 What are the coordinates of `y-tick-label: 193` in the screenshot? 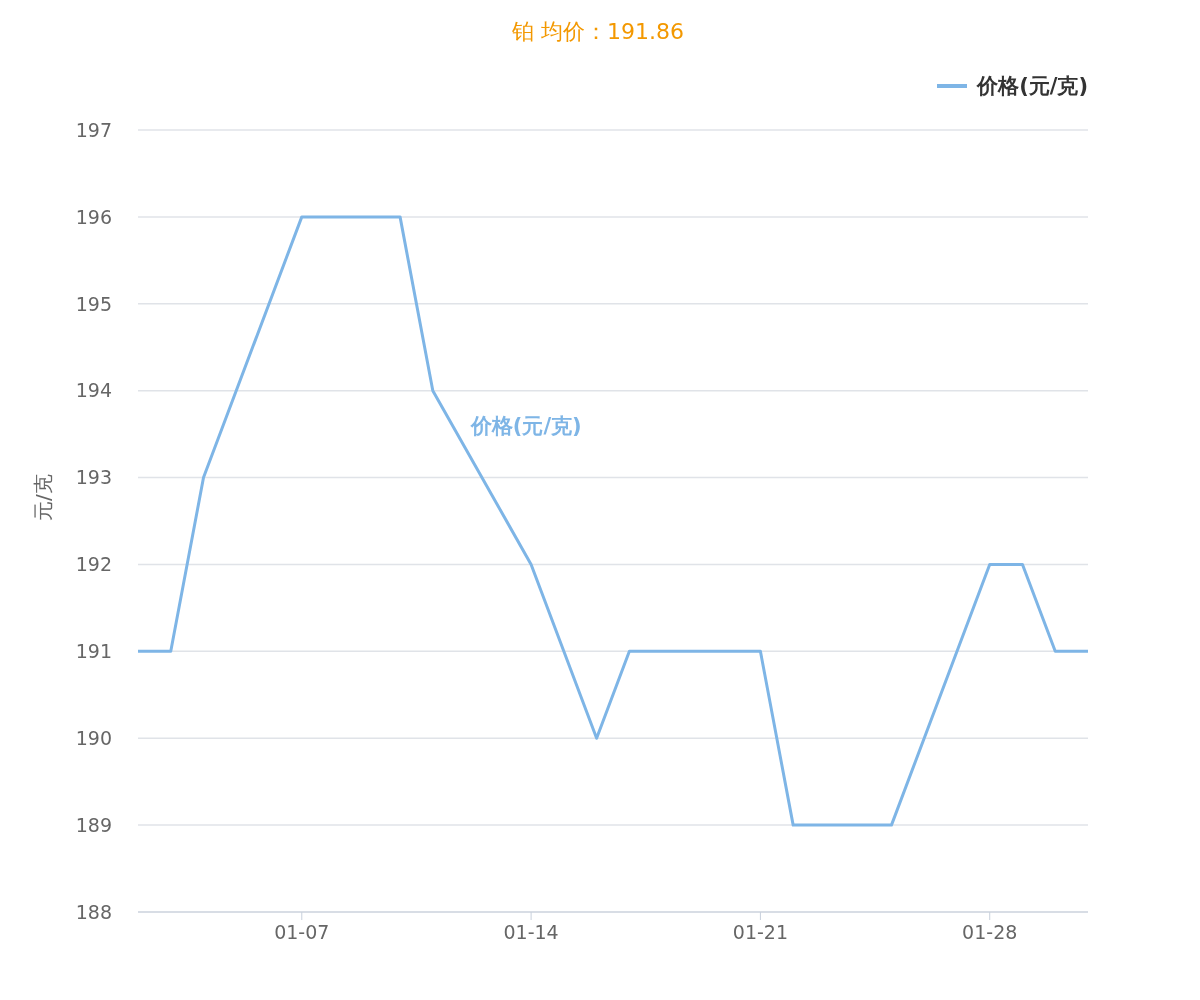 It's located at (93, 477).